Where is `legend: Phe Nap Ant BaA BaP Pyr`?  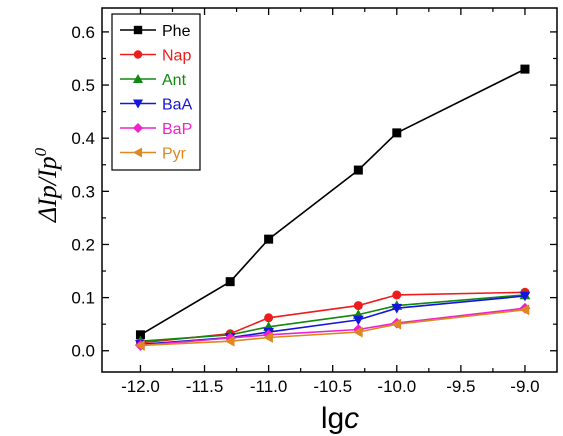
legend: Phe Nap Ant BaA BaP Pyr is located at coordinates (156, 92).